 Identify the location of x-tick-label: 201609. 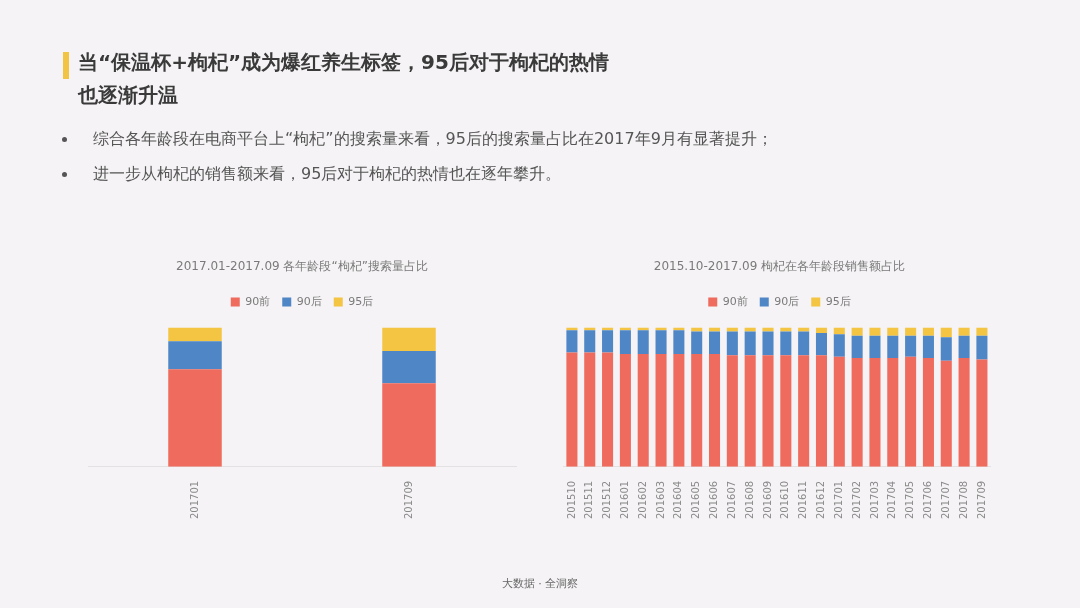
(767, 500).